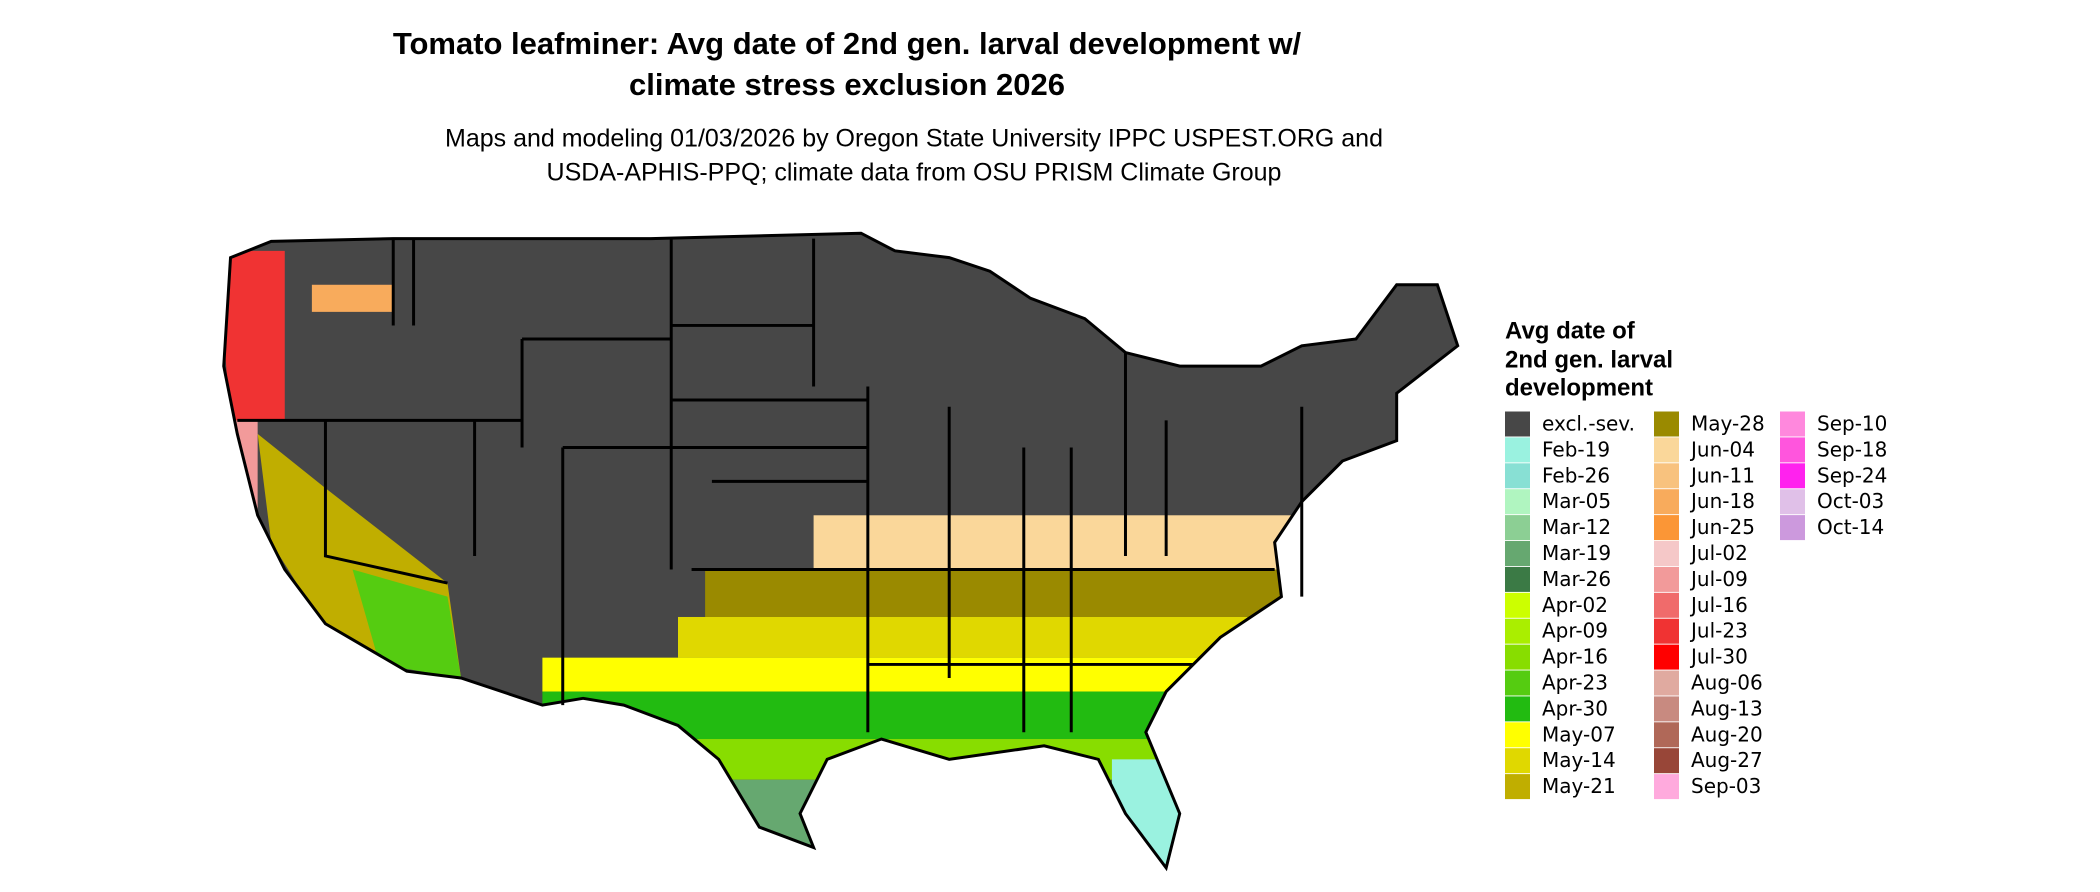 The width and height of the screenshot is (2100, 892). I want to click on legend-label: Mar-12, so click(1576, 527).